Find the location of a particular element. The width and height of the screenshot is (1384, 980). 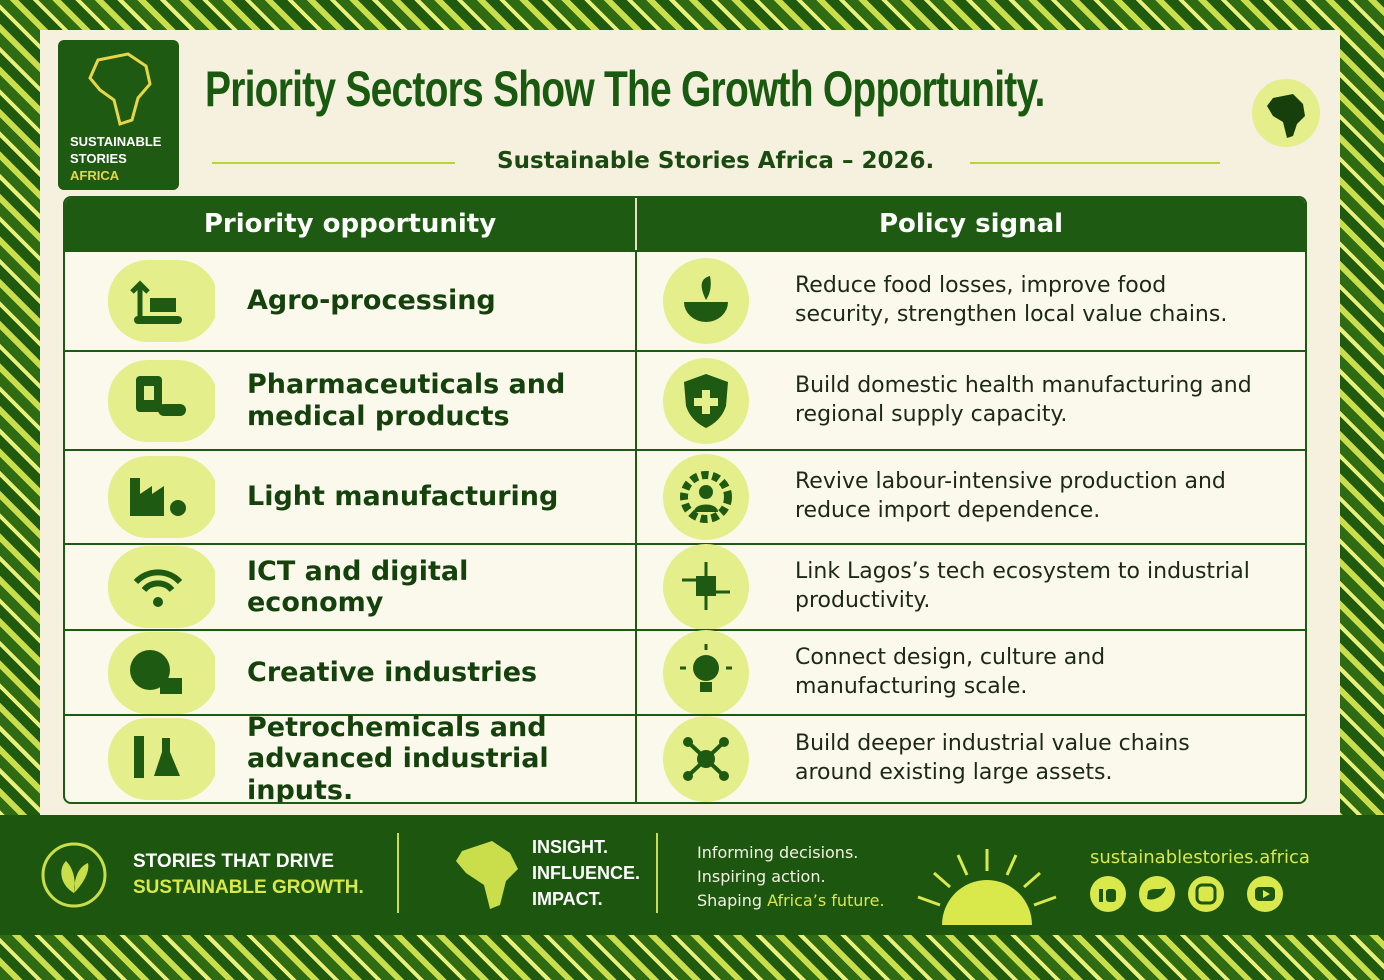

opportunity-text: ICT and digital economy is located at coordinates (358, 586).